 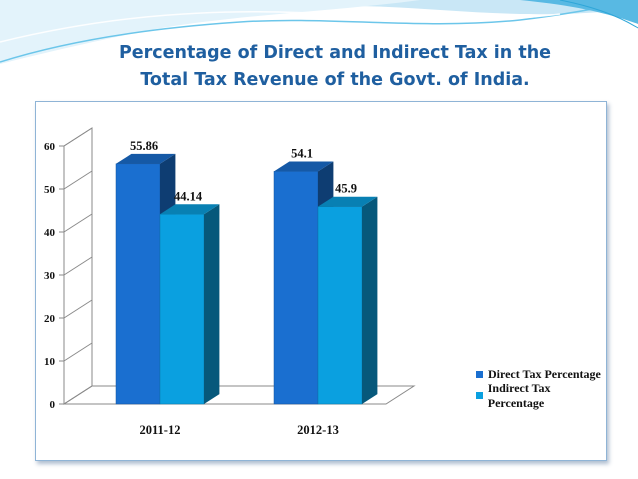 What do you see at coordinates (318, 430) in the screenshot?
I see `x-tick-label: 2012-13` at bounding box center [318, 430].